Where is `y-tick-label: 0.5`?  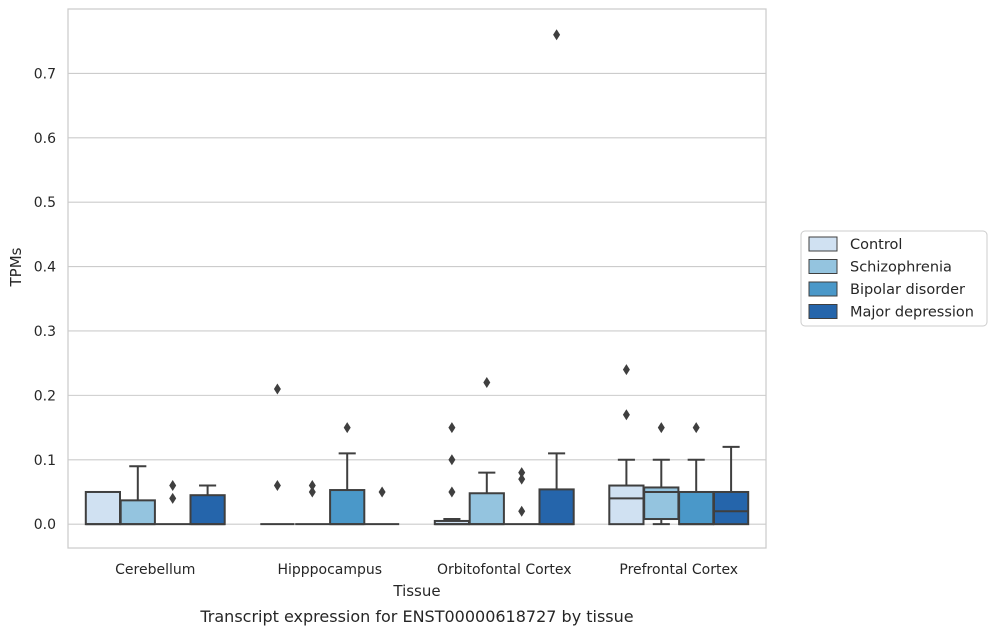 y-tick-label: 0.5 is located at coordinates (45, 203).